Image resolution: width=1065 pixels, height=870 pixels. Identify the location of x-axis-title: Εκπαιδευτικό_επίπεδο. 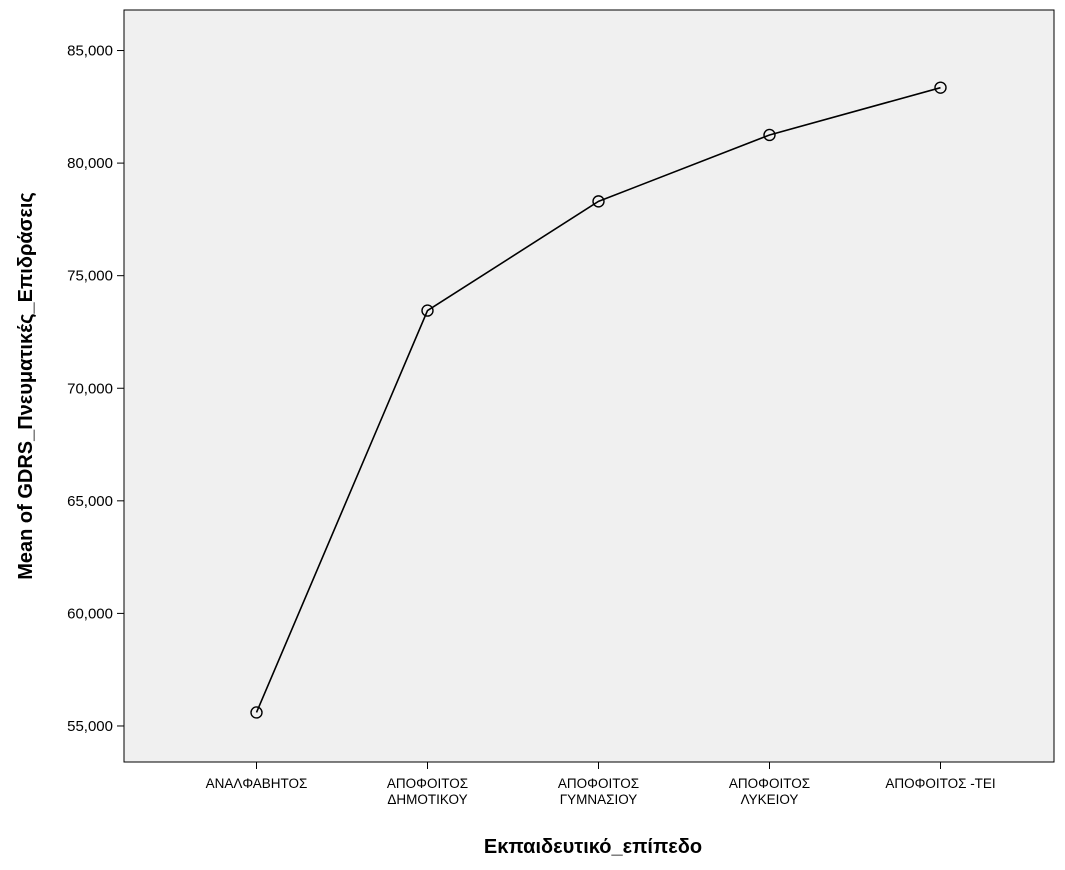
(593, 847).